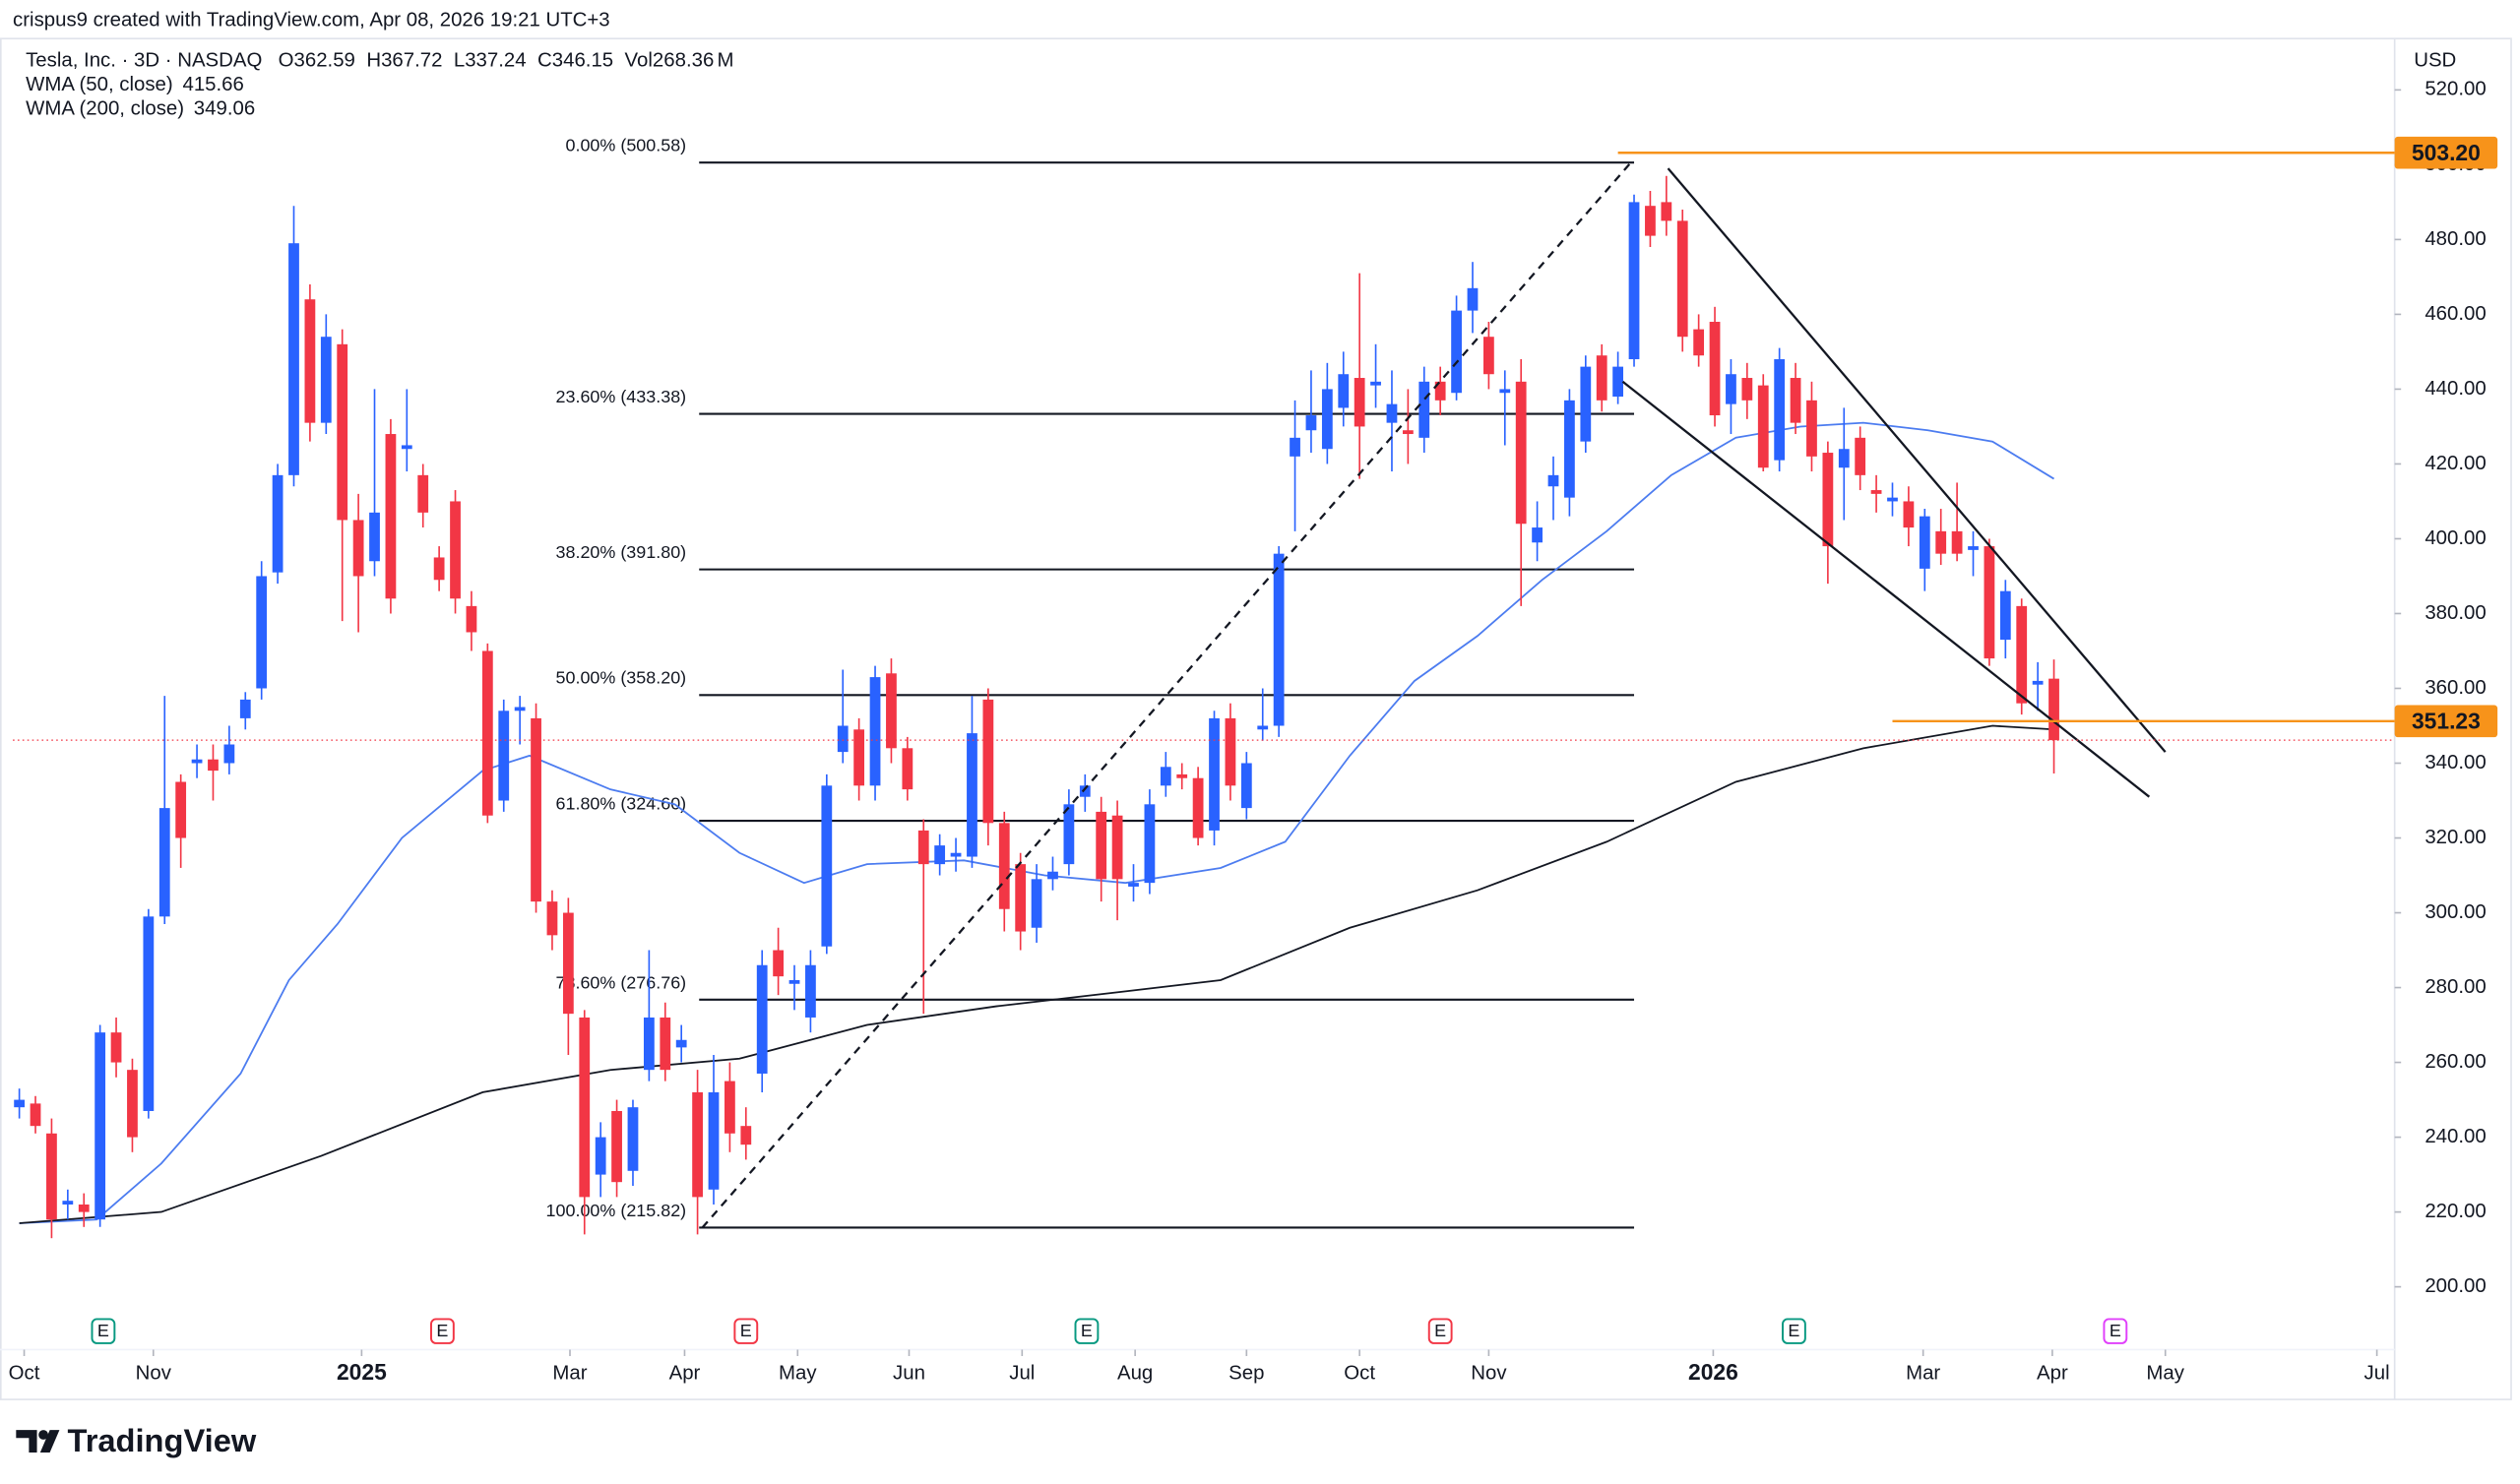 The image size is (2520, 1484). What do you see at coordinates (411, 60) in the screenshot?
I see `legend-value: 367.72` at bounding box center [411, 60].